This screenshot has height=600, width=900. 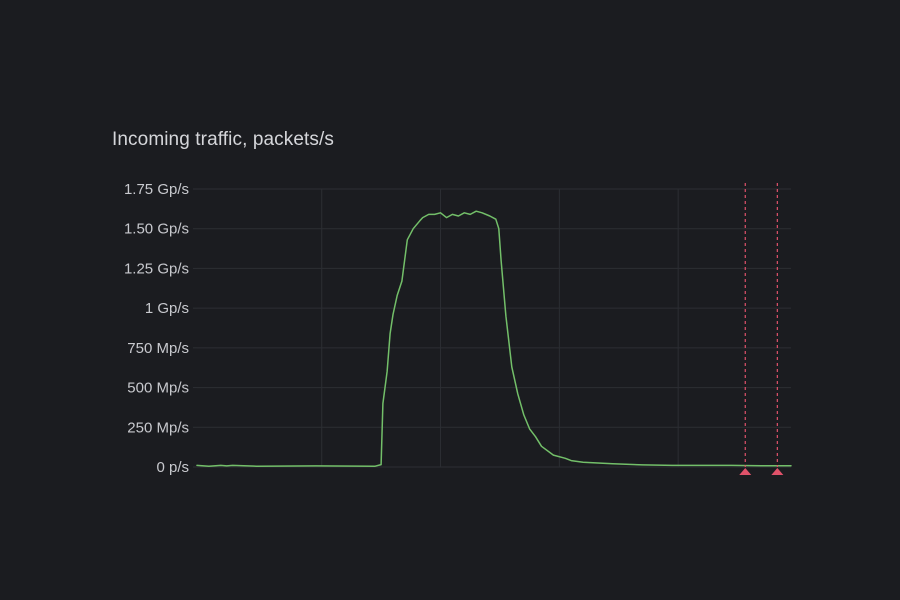 What do you see at coordinates (156, 189) in the screenshot?
I see `y-tick-label: 1.75 Gp/s` at bounding box center [156, 189].